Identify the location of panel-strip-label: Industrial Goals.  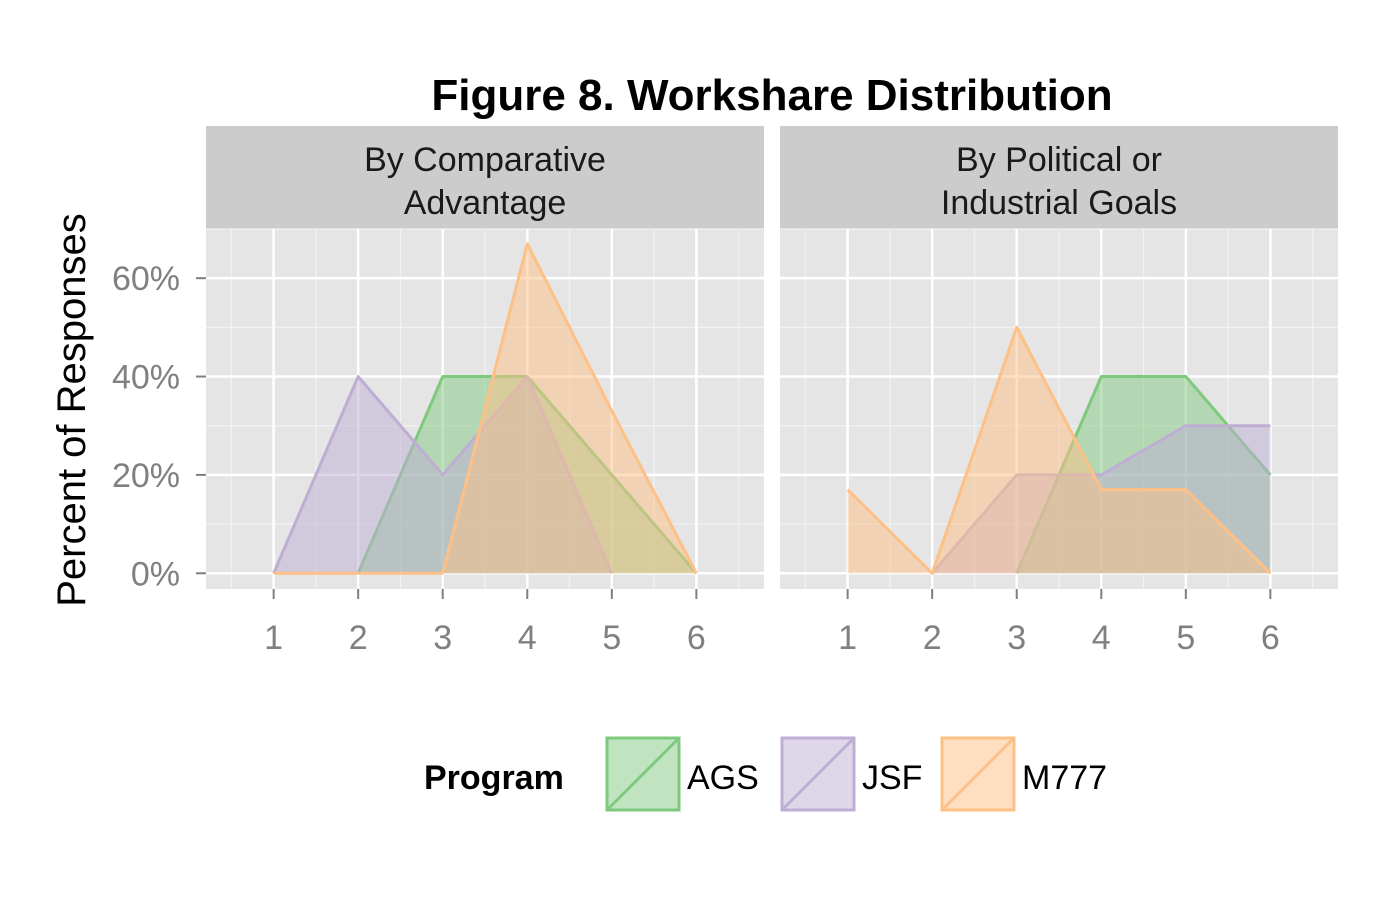
(1059, 203).